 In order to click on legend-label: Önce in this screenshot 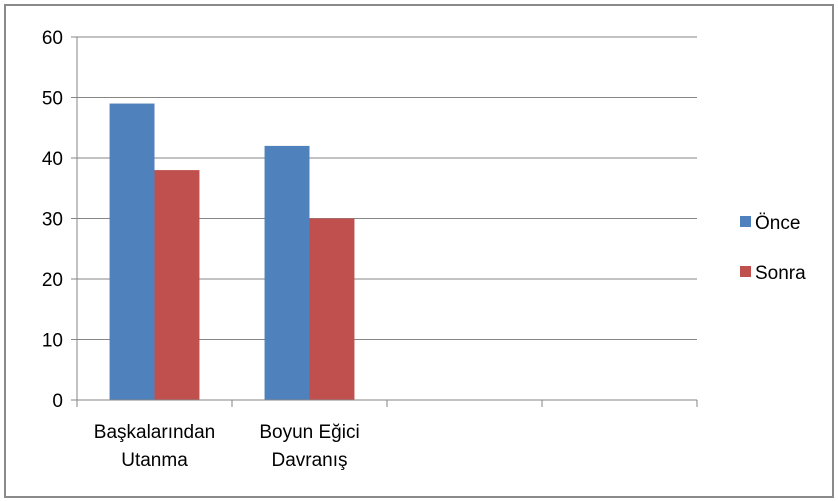, I will do `click(777, 223)`.